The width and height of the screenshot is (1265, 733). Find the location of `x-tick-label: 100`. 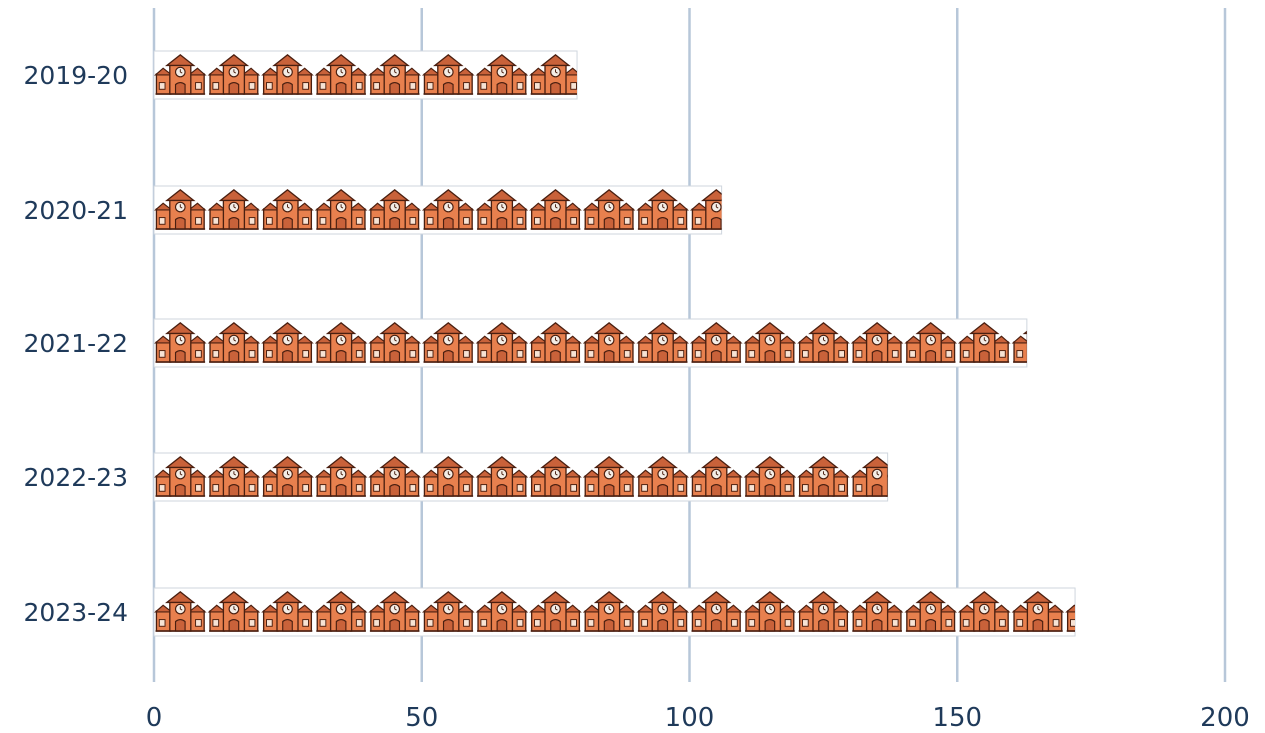

x-tick-label: 100 is located at coordinates (690, 718).